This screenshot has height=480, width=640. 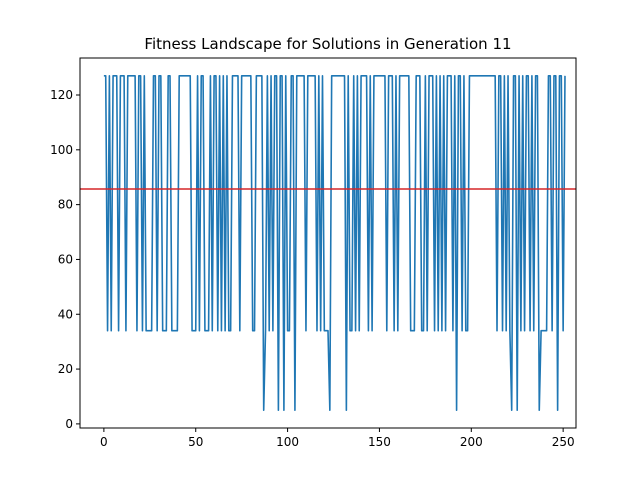 I want to click on y-tick-label: 100, so click(x=61, y=150).